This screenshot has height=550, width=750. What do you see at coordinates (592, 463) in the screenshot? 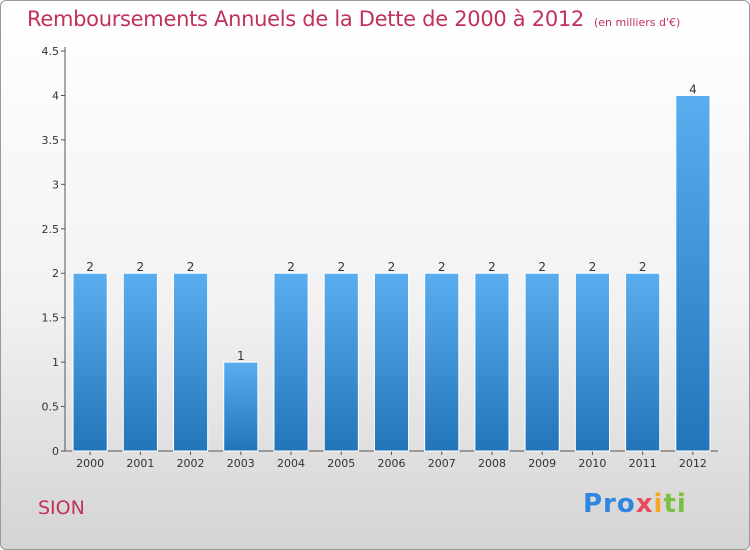
I see `x-tick-label: 2010` at bounding box center [592, 463].